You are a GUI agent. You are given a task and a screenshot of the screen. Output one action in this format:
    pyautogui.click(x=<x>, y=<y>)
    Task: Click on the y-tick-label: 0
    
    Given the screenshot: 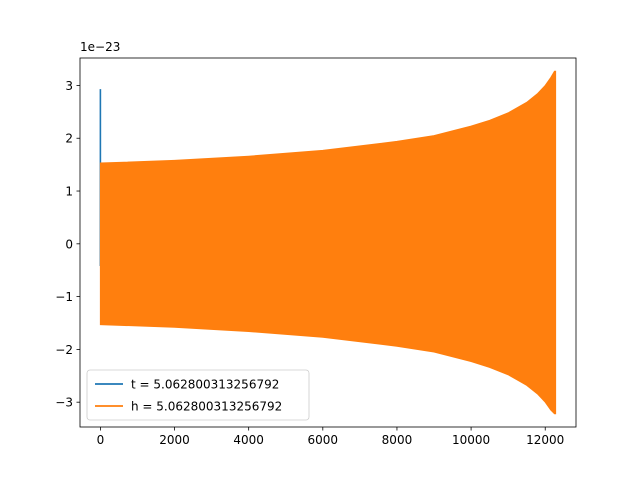 What is the action you would take?
    pyautogui.click(x=69, y=244)
    